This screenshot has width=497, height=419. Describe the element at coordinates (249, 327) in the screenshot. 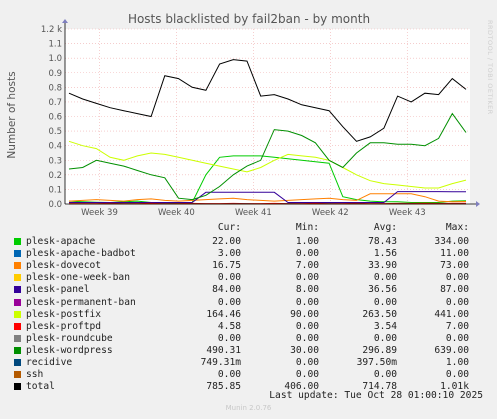

I see `legend-row: plesk-proftpd 4.58 0.00 3.54 7.00` at that location.